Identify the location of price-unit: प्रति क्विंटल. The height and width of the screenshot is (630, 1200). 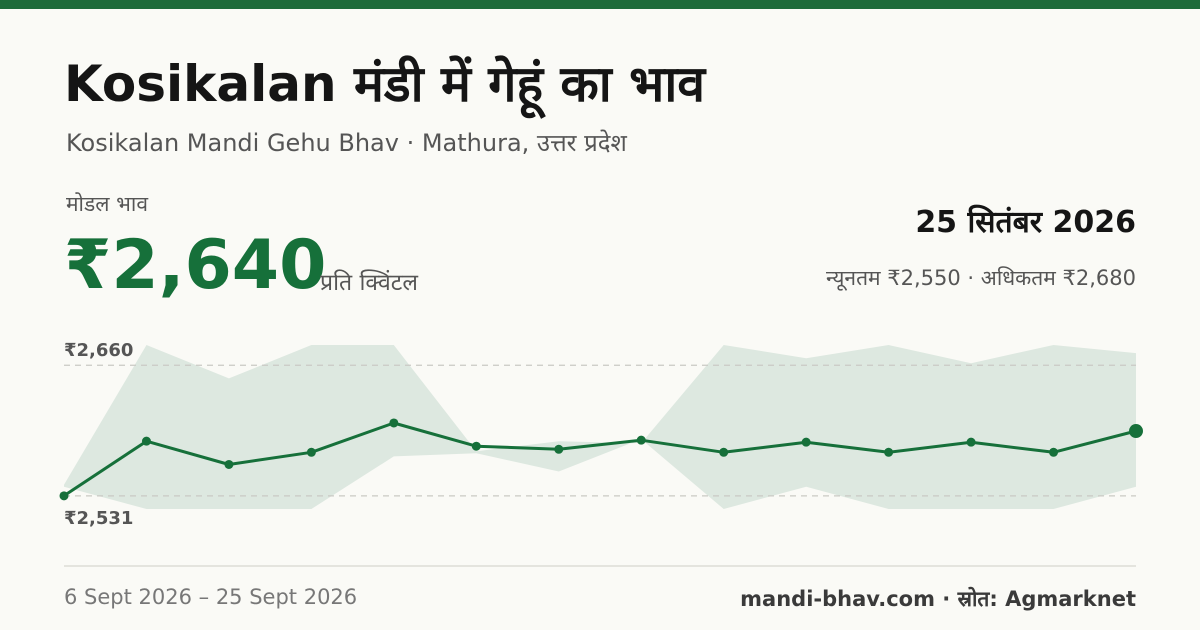
(369, 283).